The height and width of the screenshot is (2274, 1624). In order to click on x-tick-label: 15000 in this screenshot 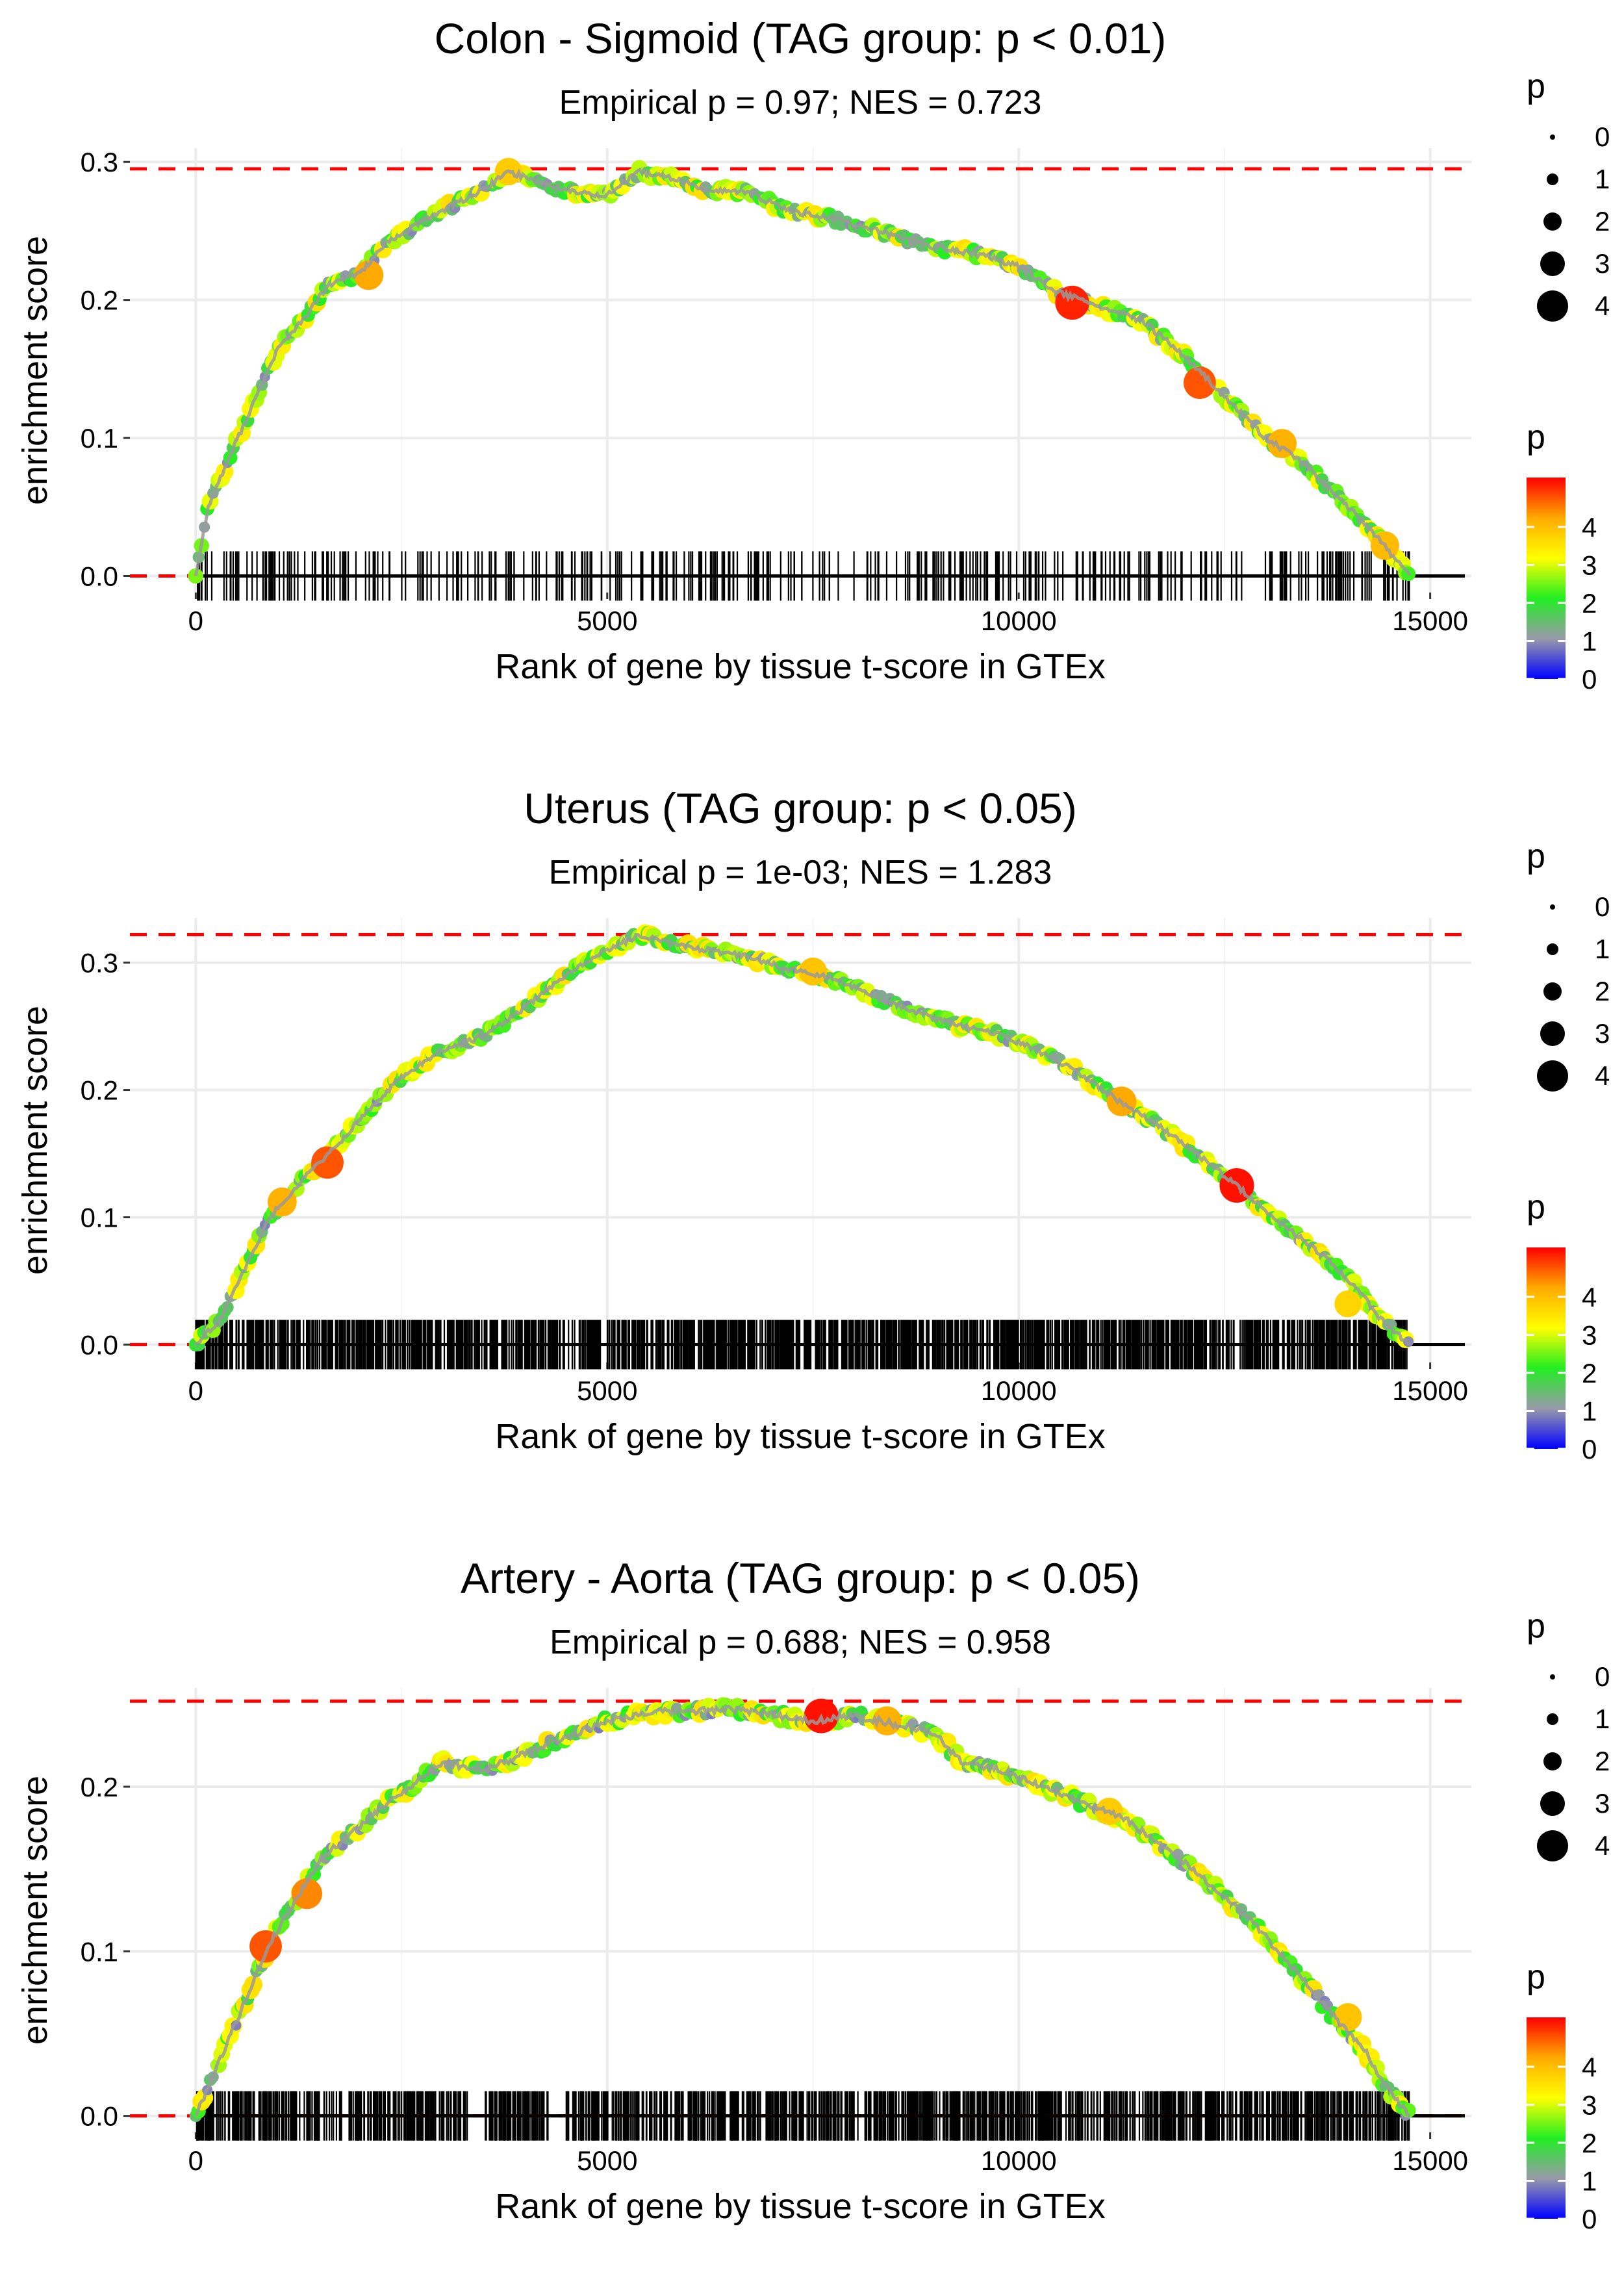, I will do `click(1430, 1390)`.